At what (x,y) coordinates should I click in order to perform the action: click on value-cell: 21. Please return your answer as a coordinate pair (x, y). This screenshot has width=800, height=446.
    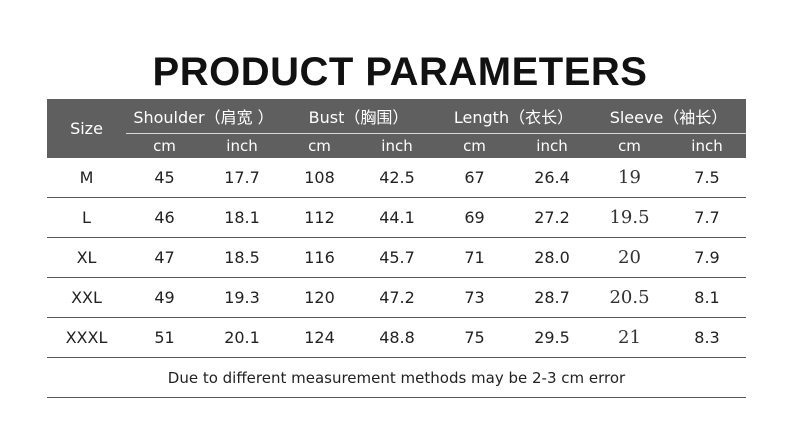
    Looking at the image, I should click on (629, 337).